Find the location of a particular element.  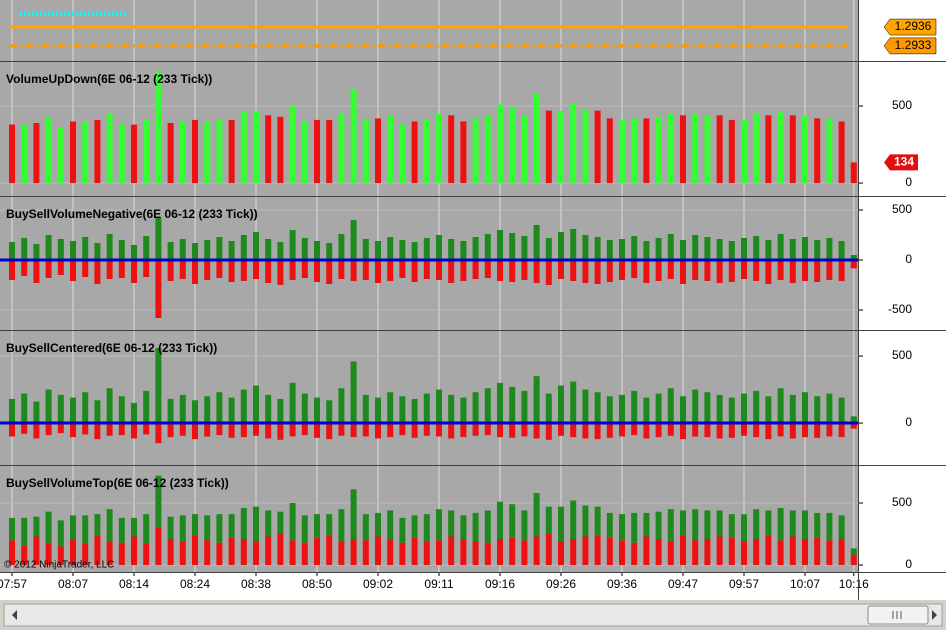

scroll-right is located at coordinates (934, 615).